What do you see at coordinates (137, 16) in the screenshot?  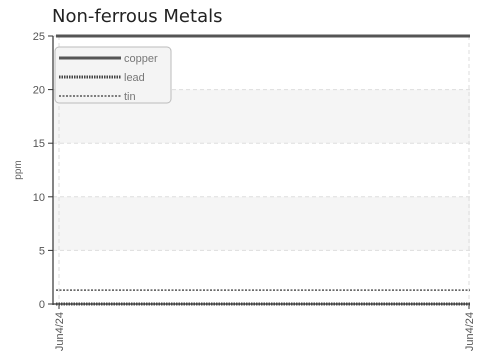 I see `chart-title: Non-ferrous Metals` at bounding box center [137, 16].